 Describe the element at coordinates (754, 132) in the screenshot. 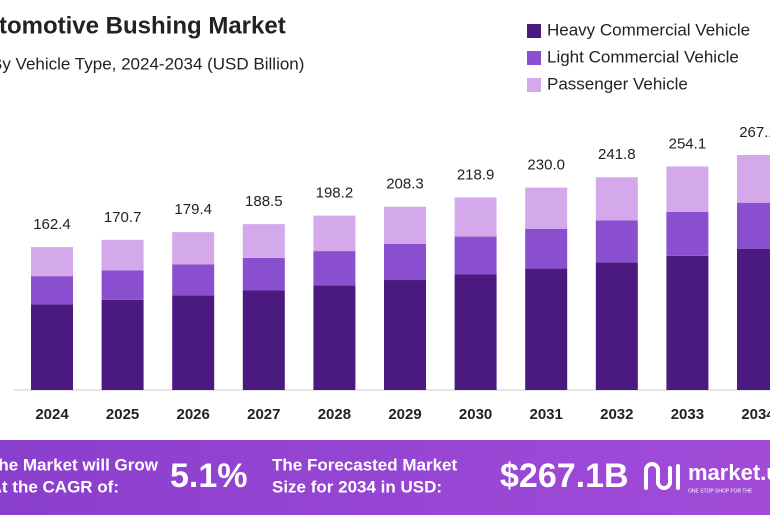

I see `total-label: 267.1` at that location.